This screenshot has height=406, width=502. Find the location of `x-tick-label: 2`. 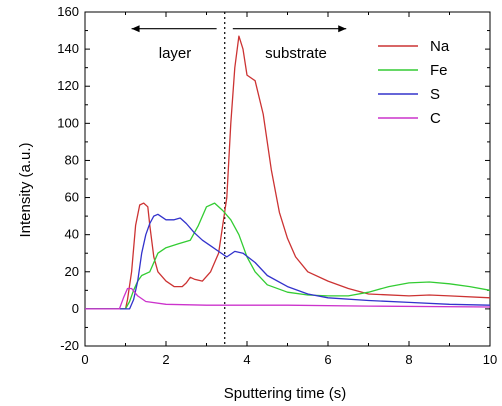

x-tick-label: 2 is located at coordinates (165, 359).